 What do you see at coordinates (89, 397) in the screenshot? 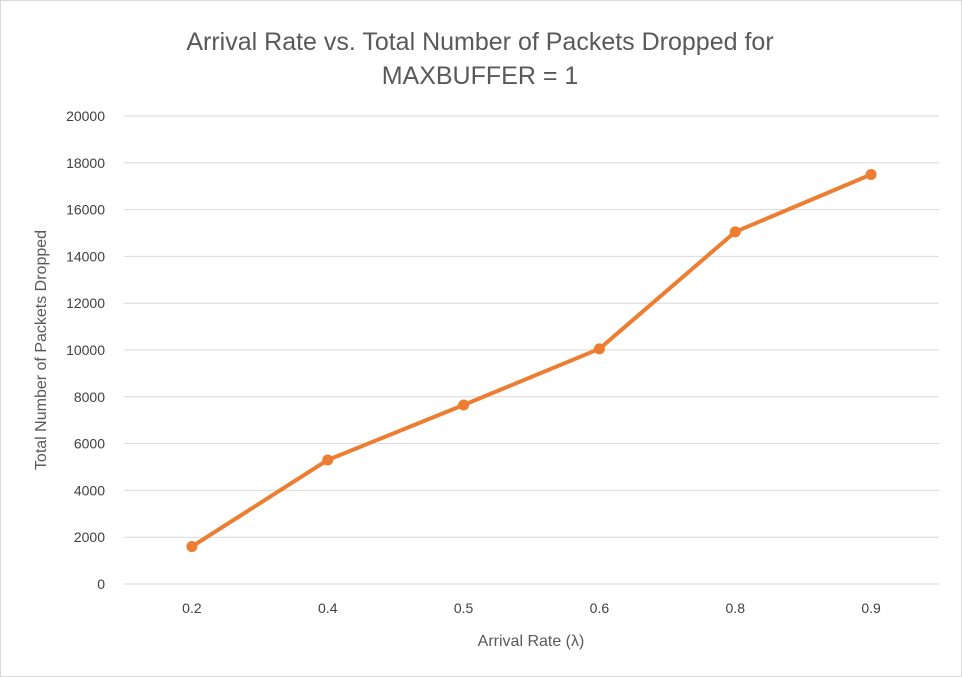
I see `y-tick-label: 8000` at bounding box center [89, 397].